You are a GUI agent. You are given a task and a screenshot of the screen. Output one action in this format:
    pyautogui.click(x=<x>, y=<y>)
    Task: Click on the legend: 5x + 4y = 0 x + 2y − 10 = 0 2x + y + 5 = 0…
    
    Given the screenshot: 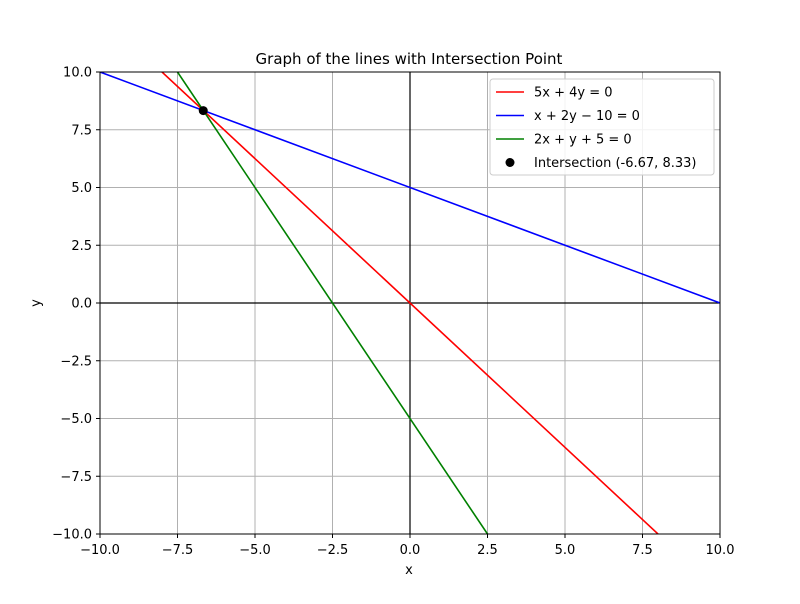 What is the action you would take?
    pyautogui.click(x=602, y=127)
    